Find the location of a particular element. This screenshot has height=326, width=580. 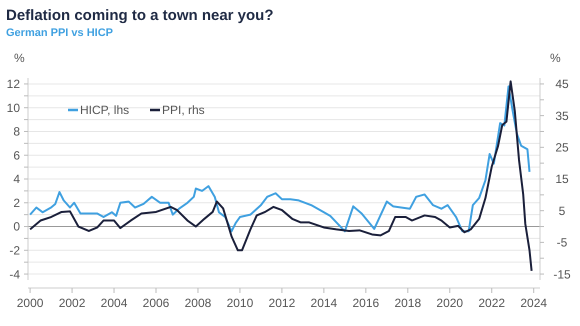

y-tick-label: 10 is located at coordinates (13, 107).